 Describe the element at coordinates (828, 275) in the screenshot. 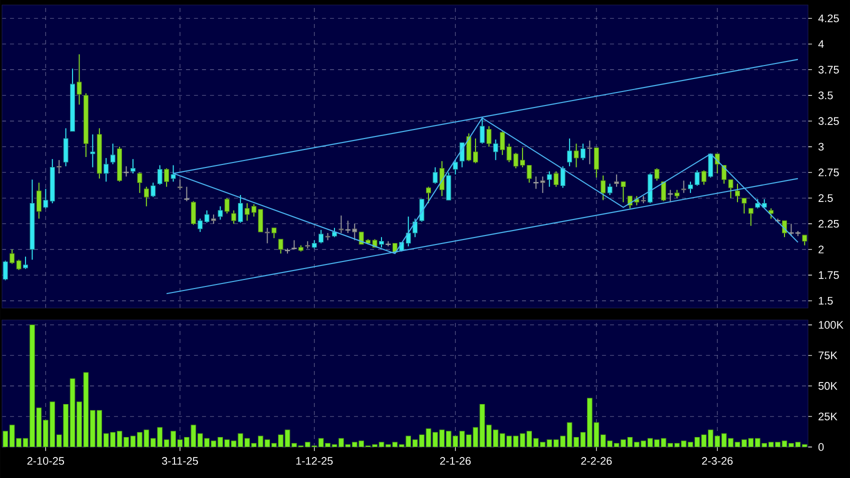

I see `y-tick-label: 1.75` at that location.